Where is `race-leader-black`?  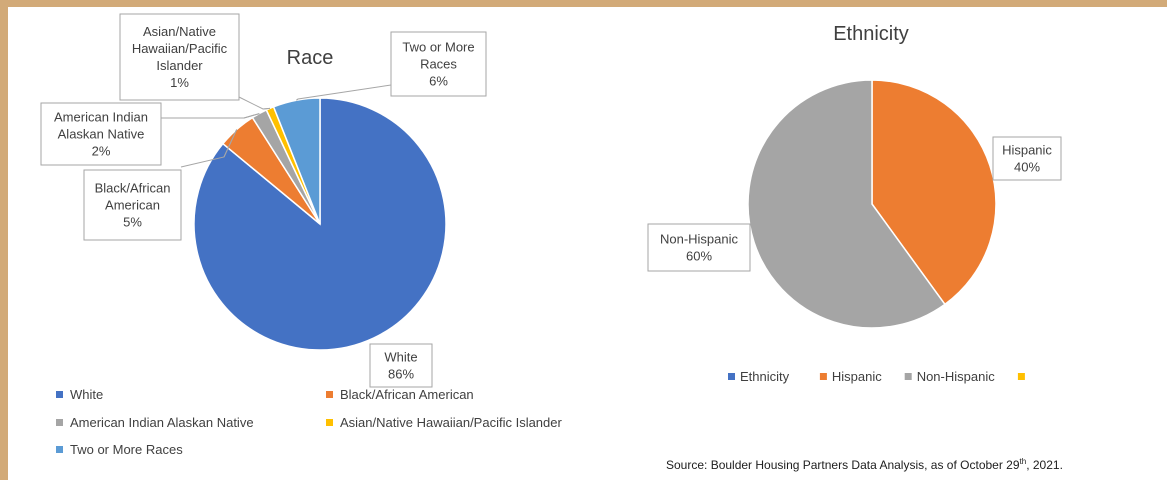 race-leader-black is located at coordinates (209, 148).